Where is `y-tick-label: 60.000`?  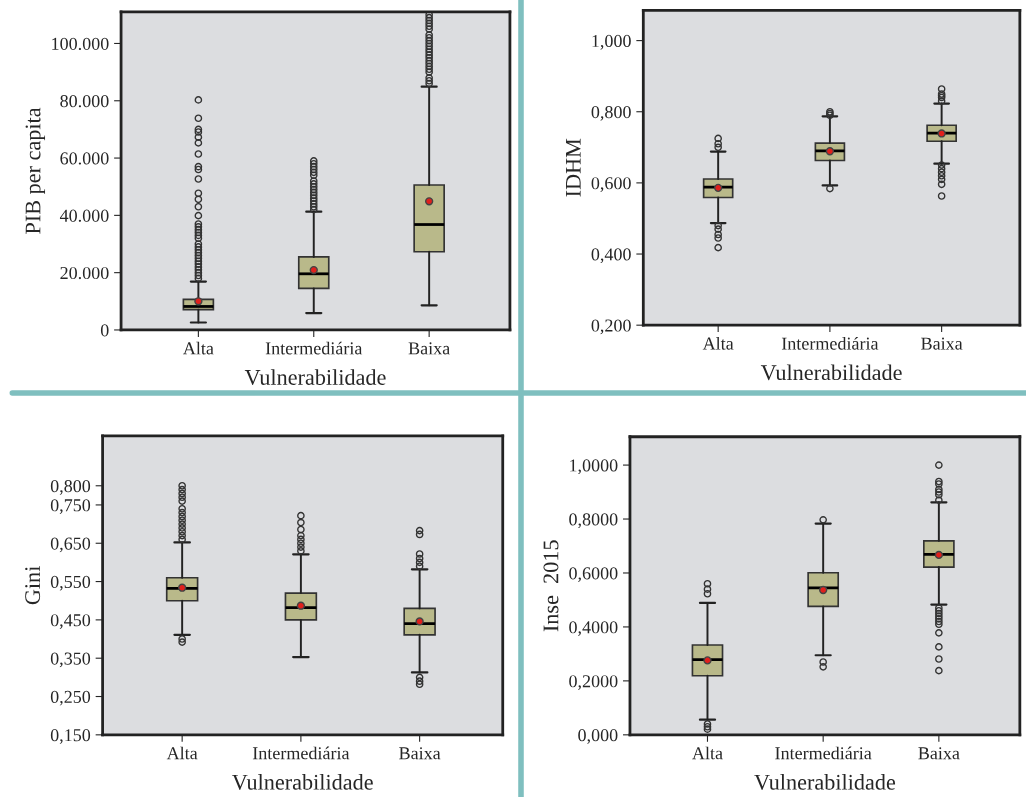
y-tick-label: 60.000 is located at coordinates (84, 158).